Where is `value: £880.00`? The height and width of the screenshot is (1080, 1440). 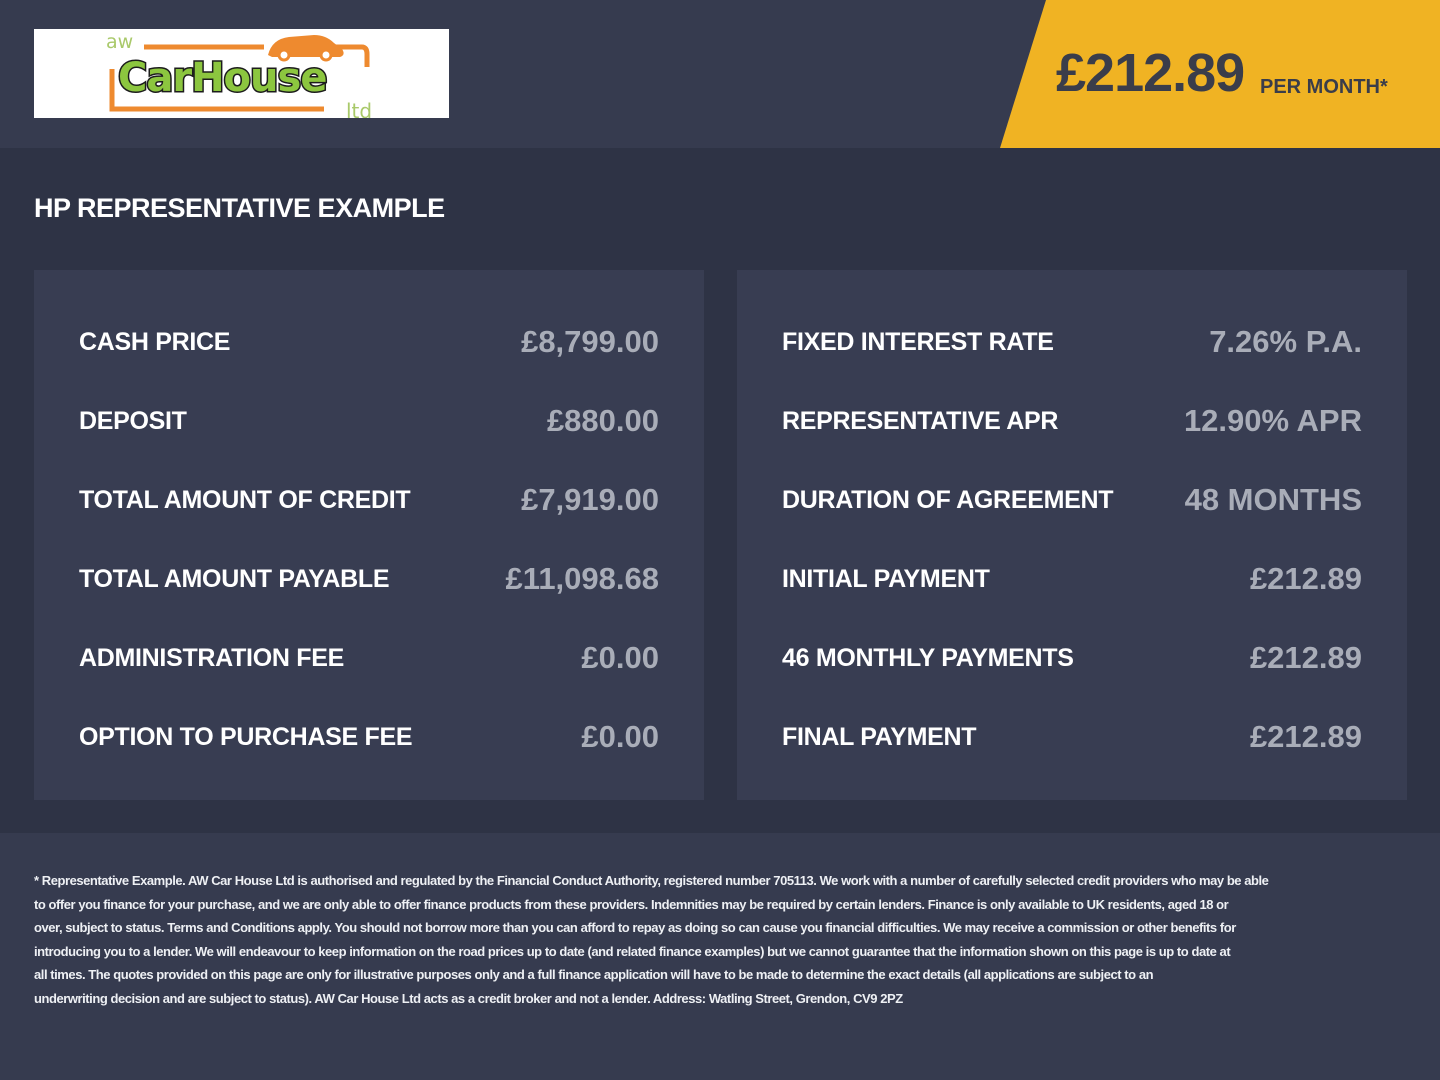
value: £880.00 is located at coordinates (602, 420).